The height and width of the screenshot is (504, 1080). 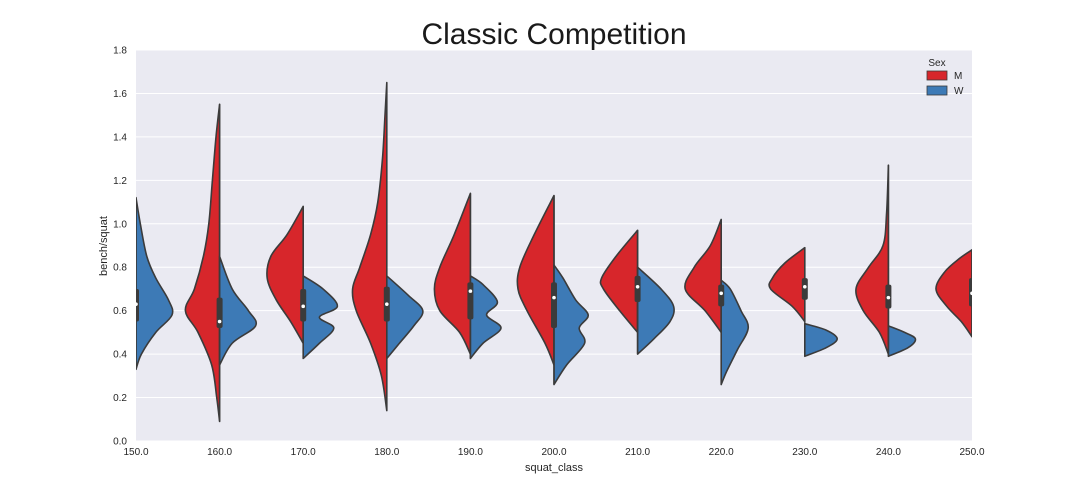 I want to click on y-tick-label: 0.6, so click(x=120, y=311).